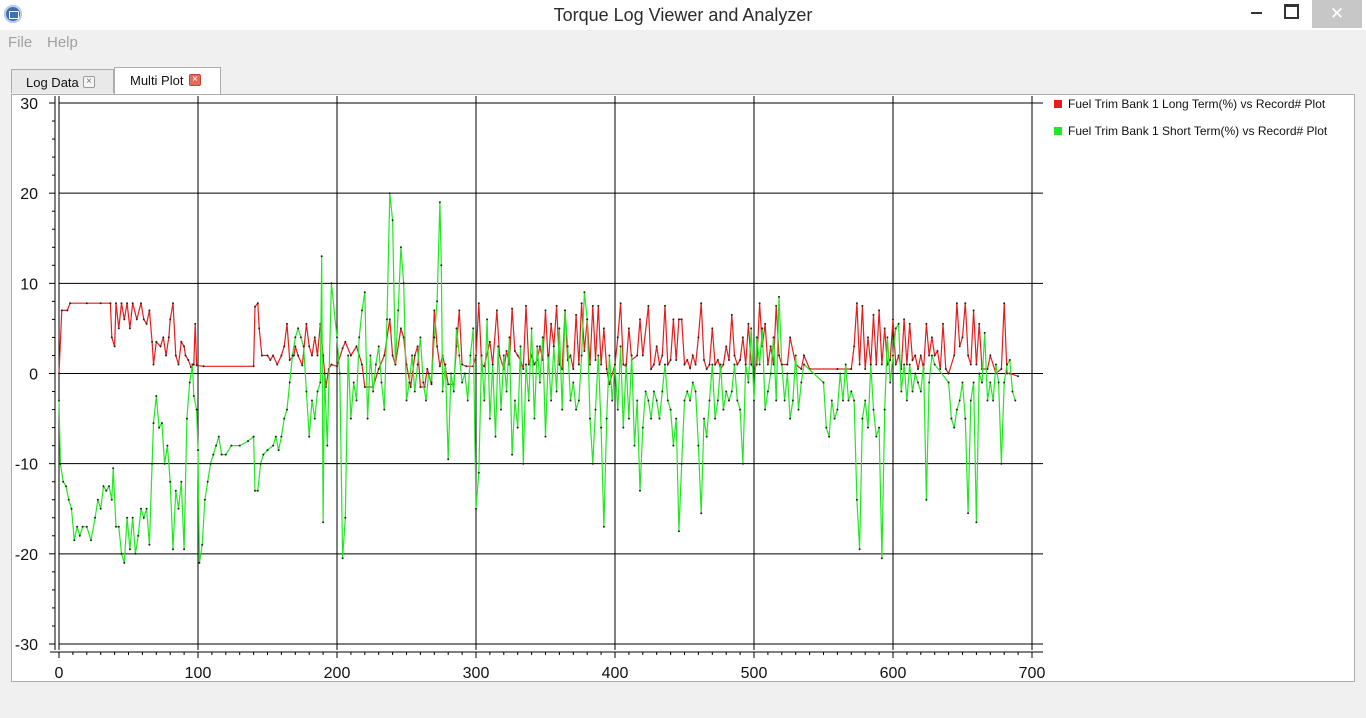 The image size is (1366, 718). What do you see at coordinates (13, 14) in the screenshot?
I see `app-icon` at bounding box center [13, 14].